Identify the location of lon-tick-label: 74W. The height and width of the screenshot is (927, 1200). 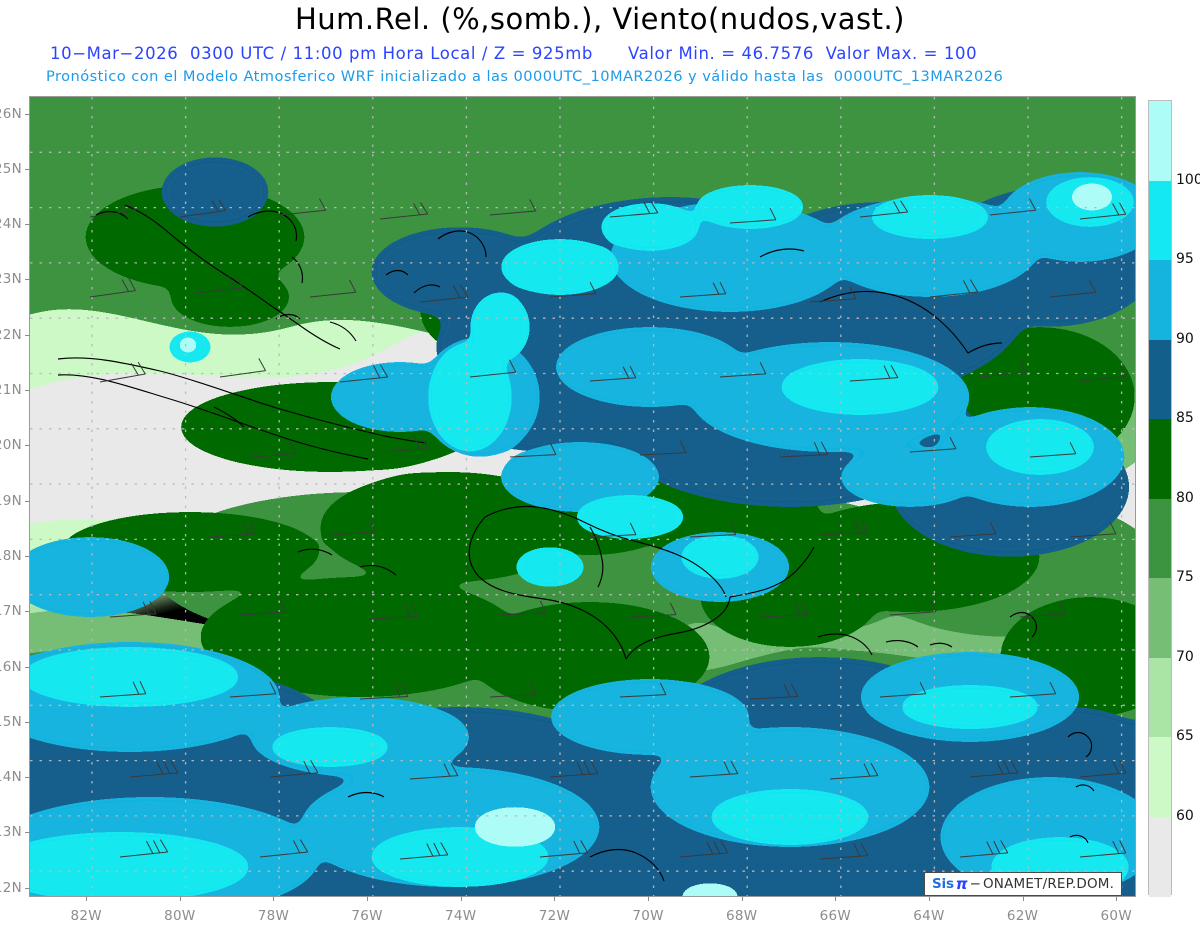
(461, 916).